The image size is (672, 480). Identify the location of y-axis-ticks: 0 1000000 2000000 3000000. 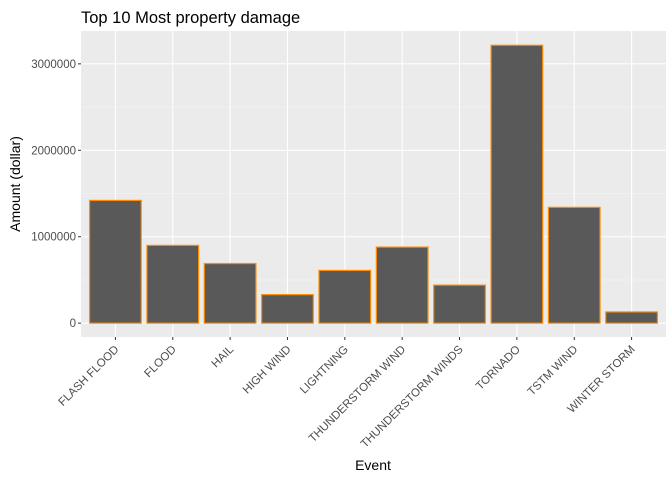
(56, 194).